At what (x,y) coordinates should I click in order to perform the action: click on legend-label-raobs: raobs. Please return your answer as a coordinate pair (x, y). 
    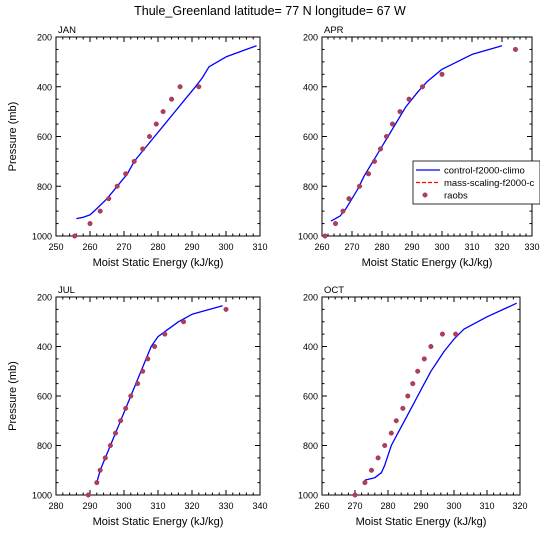
    Looking at the image, I should click on (456, 196).